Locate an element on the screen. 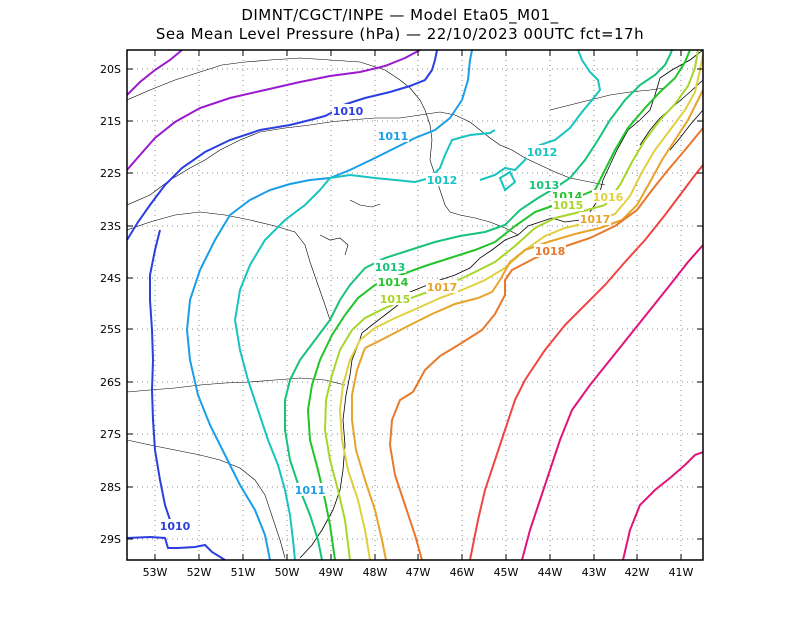 The height and width of the screenshot is (618, 800). lon-label: 52W is located at coordinates (199, 572).